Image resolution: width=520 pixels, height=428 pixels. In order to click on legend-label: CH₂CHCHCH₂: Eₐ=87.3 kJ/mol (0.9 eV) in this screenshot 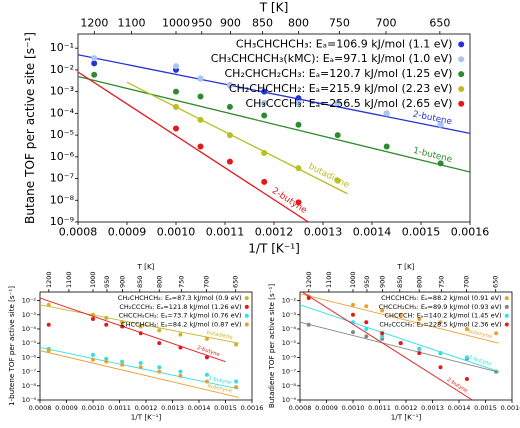, I will do `click(180, 298)`.